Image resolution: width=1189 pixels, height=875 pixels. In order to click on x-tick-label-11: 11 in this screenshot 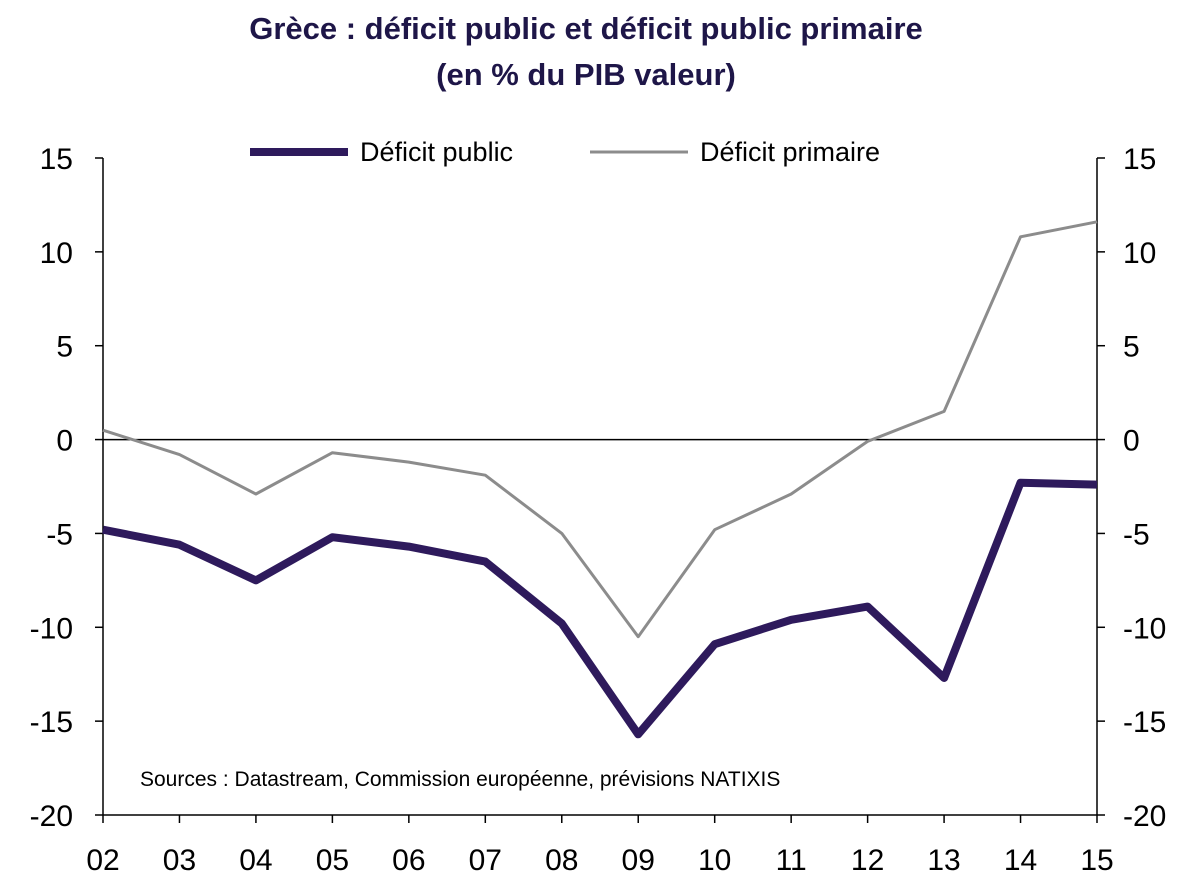, I will do `click(791, 859)`.